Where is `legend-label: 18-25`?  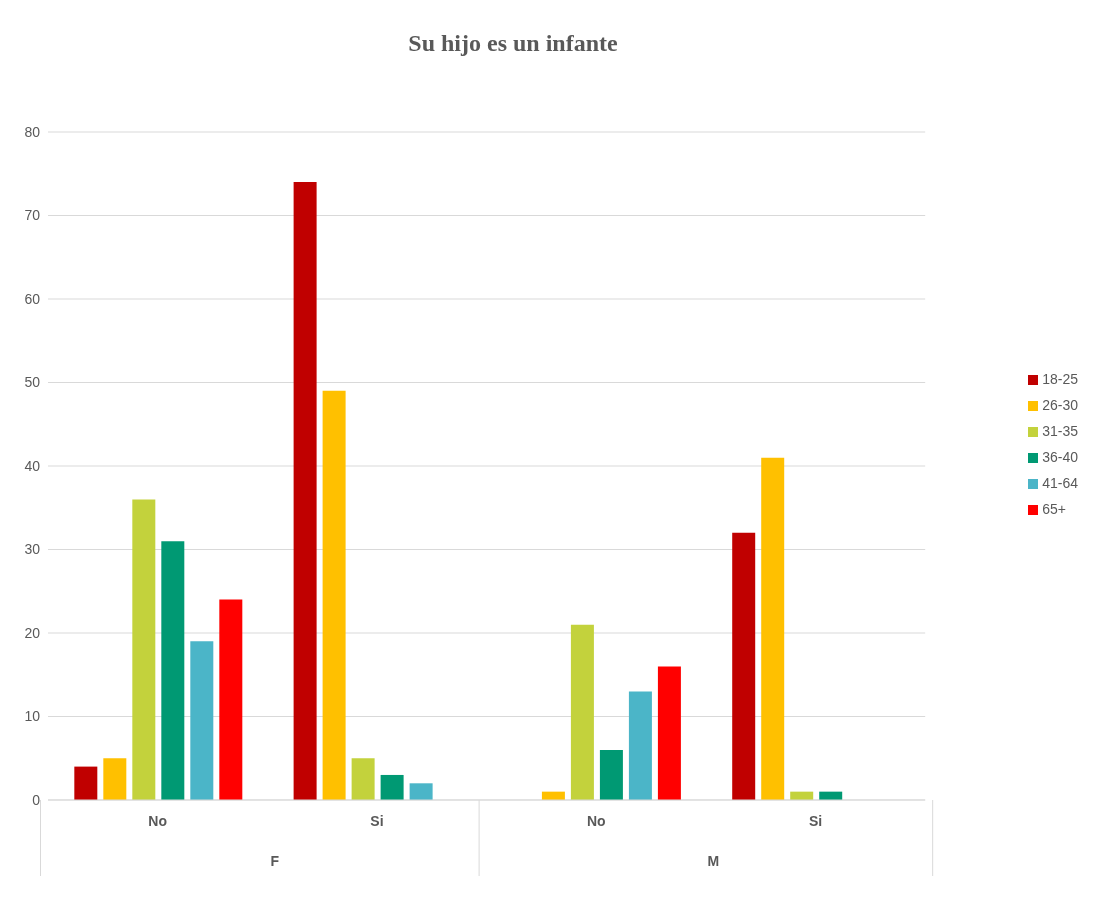 legend-label: 18-25 is located at coordinates (1060, 379).